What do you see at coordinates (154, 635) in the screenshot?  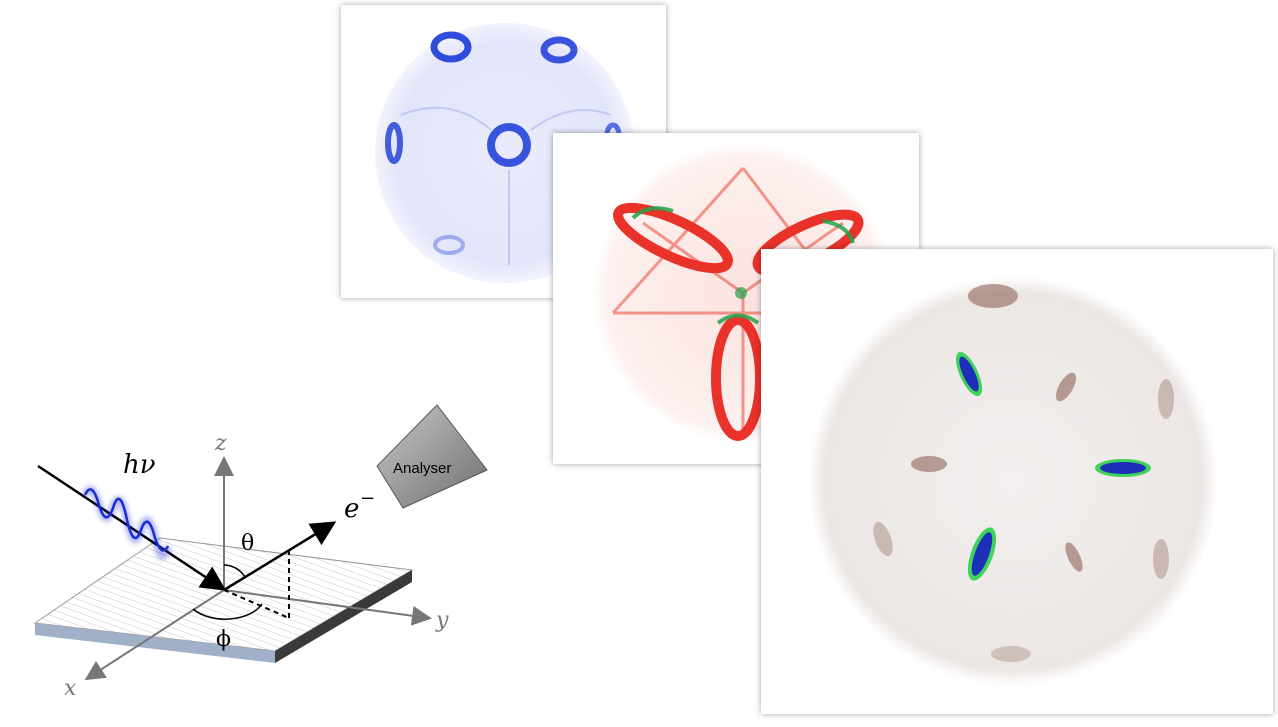 I see `x-axis` at bounding box center [154, 635].